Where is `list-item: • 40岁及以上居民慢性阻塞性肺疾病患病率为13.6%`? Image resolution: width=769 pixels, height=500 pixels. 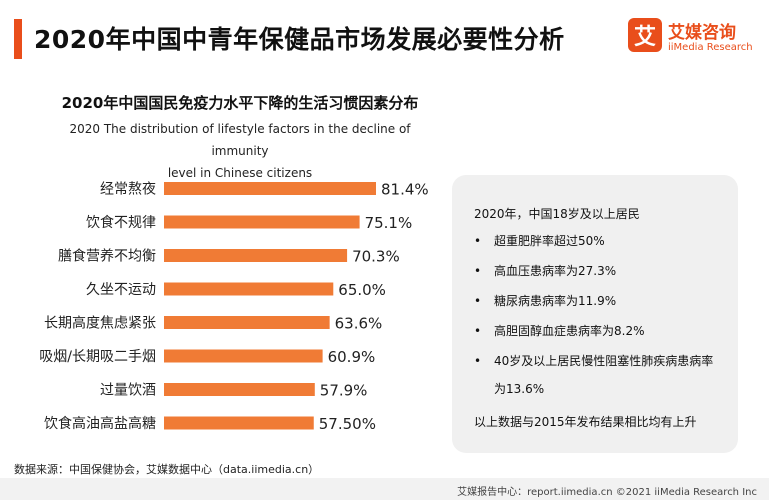 list-item: • 40岁及以上居民慢性阻塞性肺疾病患病率为13.6% is located at coordinates (599, 375).